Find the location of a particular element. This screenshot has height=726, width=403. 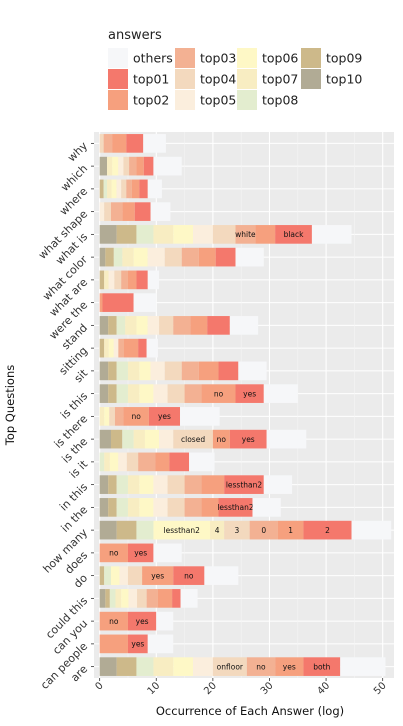

y-tick-label: why is located at coordinates (77, 151).